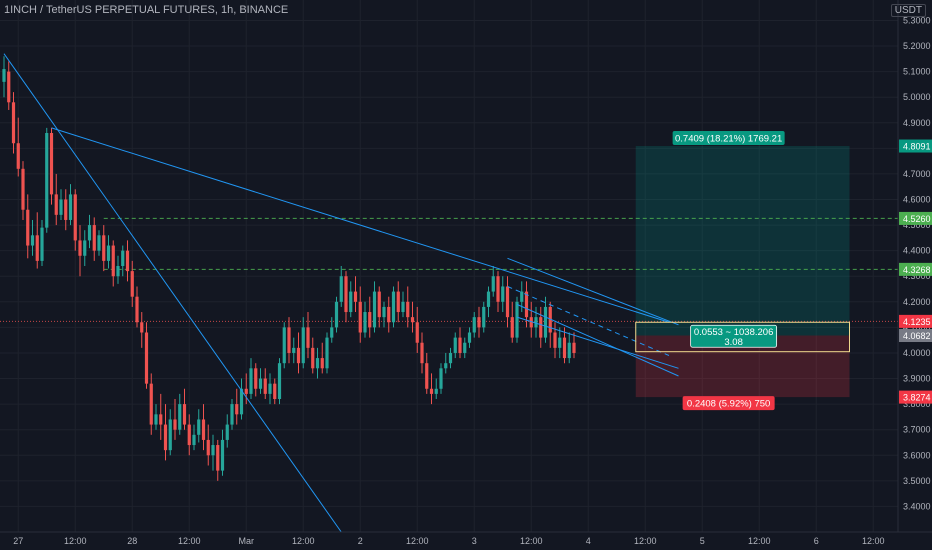 This screenshot has width=932, height=550. Describe the element at coordinates (917, 379) in the screenshot. I see `y-tick-label: 3.9000` at that location.